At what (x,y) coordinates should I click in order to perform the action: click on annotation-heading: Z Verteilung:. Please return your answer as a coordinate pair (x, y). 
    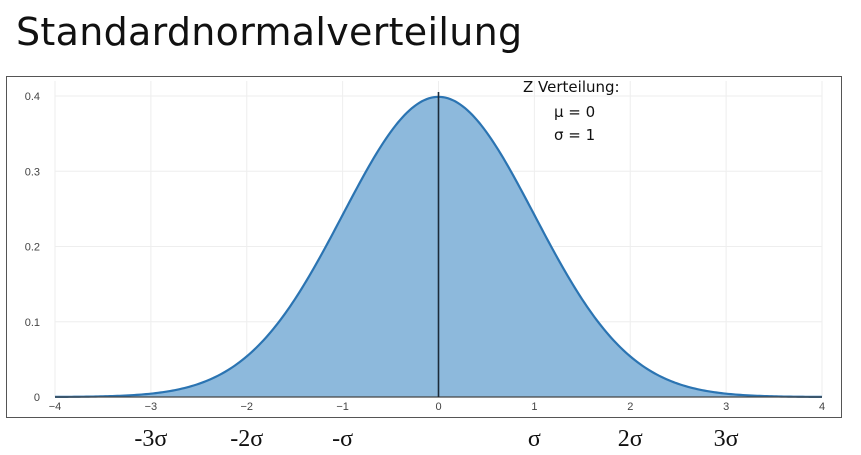
    Looking at the image, I should click on (571, 87).